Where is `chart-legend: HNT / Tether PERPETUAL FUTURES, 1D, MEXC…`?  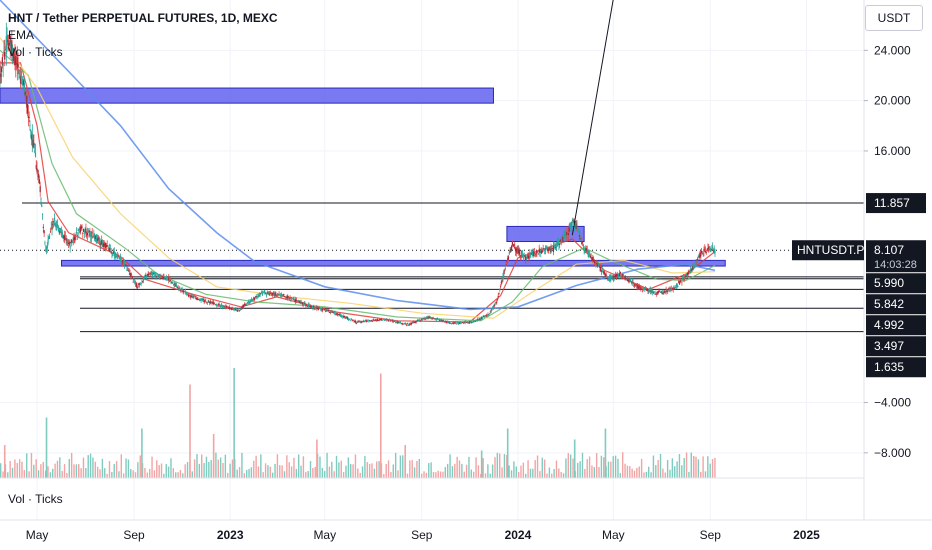
chart-legend: HNT / Tether PERPETUAL FUTURES, 1D, MEXC… is located at coordinates (143, 35).